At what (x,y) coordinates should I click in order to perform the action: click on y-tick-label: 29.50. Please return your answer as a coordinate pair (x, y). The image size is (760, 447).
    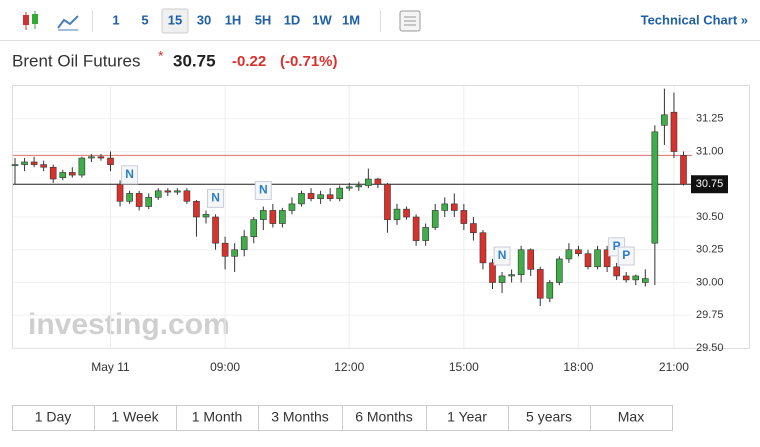
    Looking at the image, I should click on (710, 348).